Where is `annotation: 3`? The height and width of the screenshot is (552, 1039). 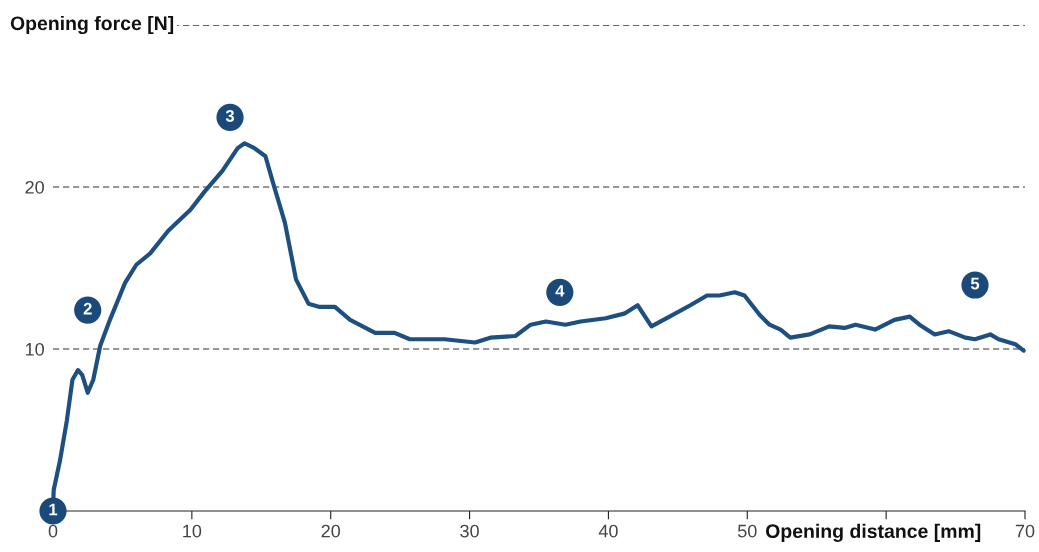
annotation: 3 is located at coordinates (230, 116).